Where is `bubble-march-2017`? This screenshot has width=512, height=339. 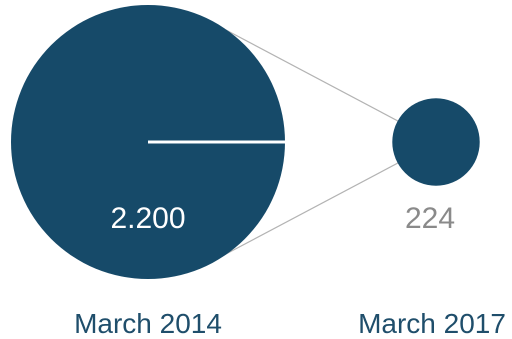
bubble-march-2017 is located at coordinates (436, 142).